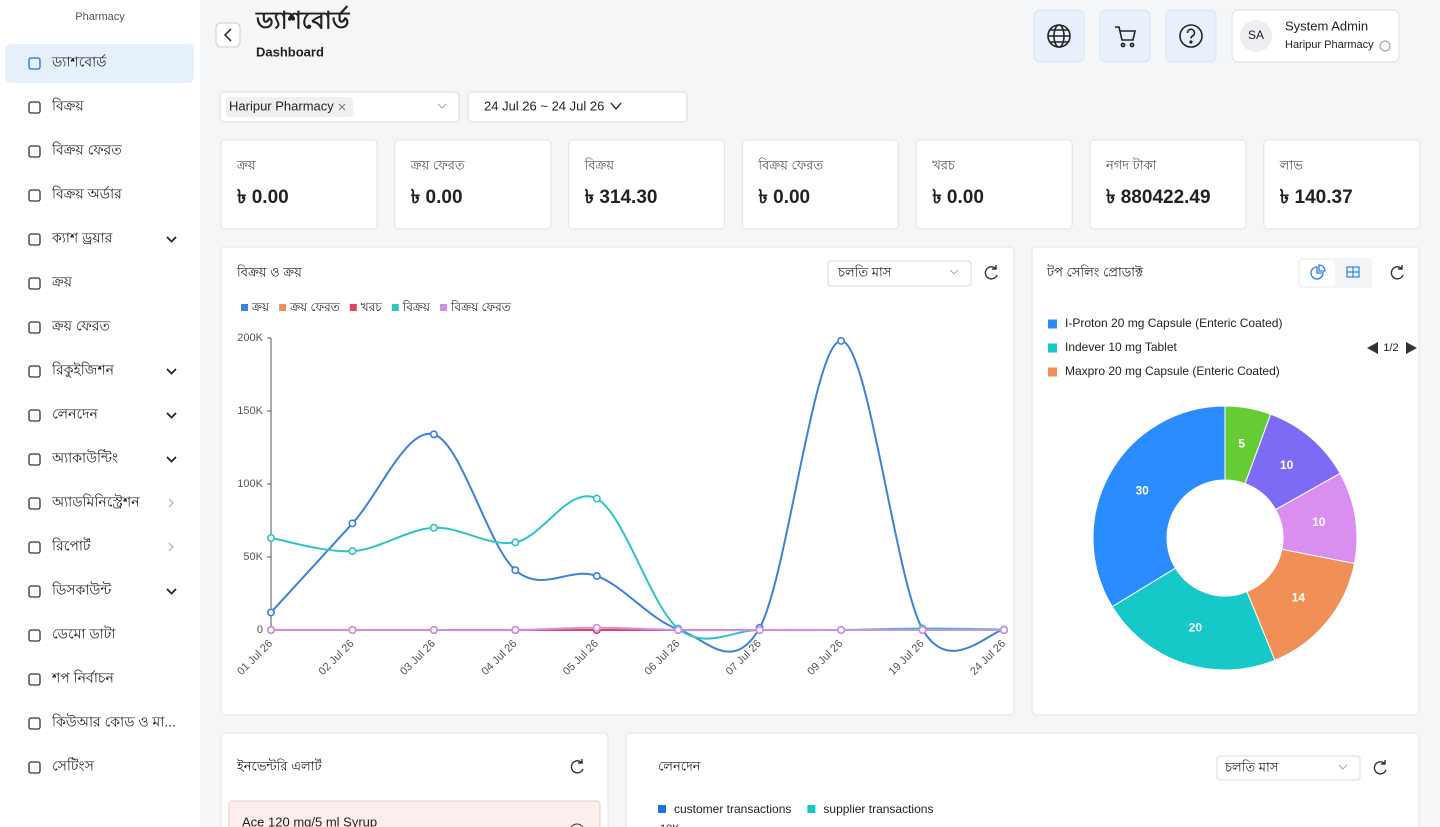  I want to click on card-title: লেনদেন, so click(679, 765).